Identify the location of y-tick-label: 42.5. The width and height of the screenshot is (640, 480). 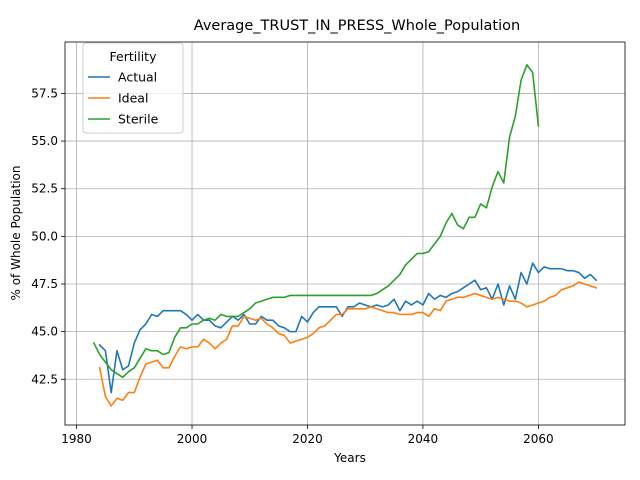
(44, 379).